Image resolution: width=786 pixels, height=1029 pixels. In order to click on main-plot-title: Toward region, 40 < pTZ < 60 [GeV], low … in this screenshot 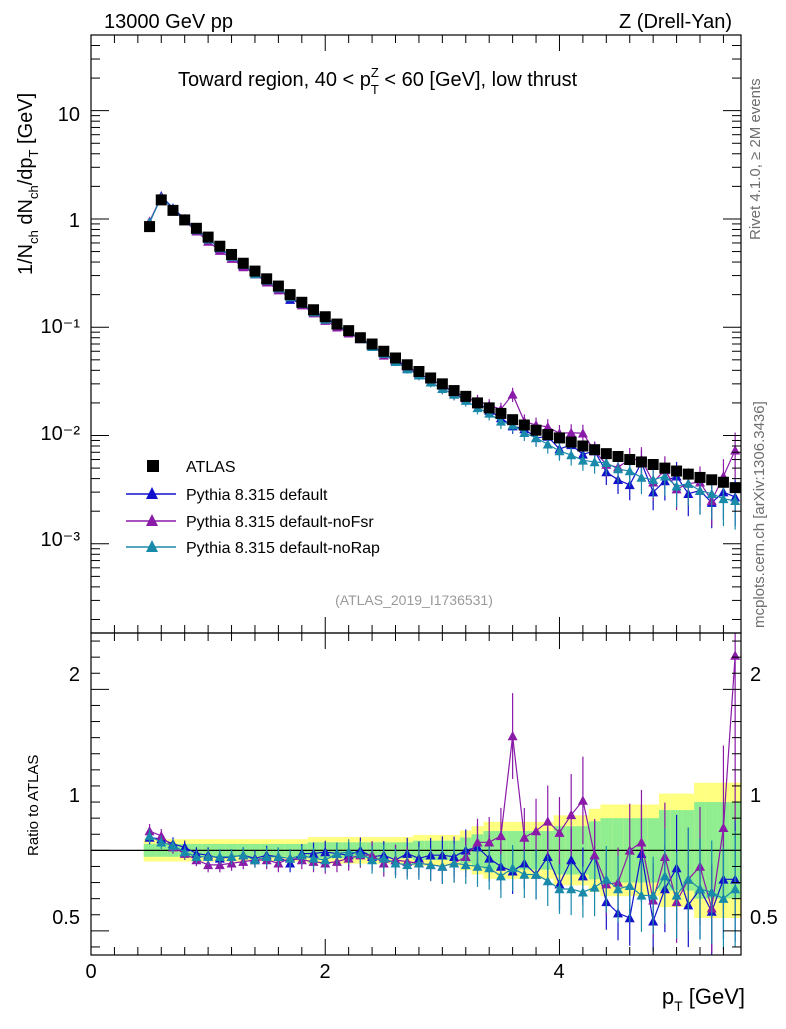, I will do `click(378, 81)`.